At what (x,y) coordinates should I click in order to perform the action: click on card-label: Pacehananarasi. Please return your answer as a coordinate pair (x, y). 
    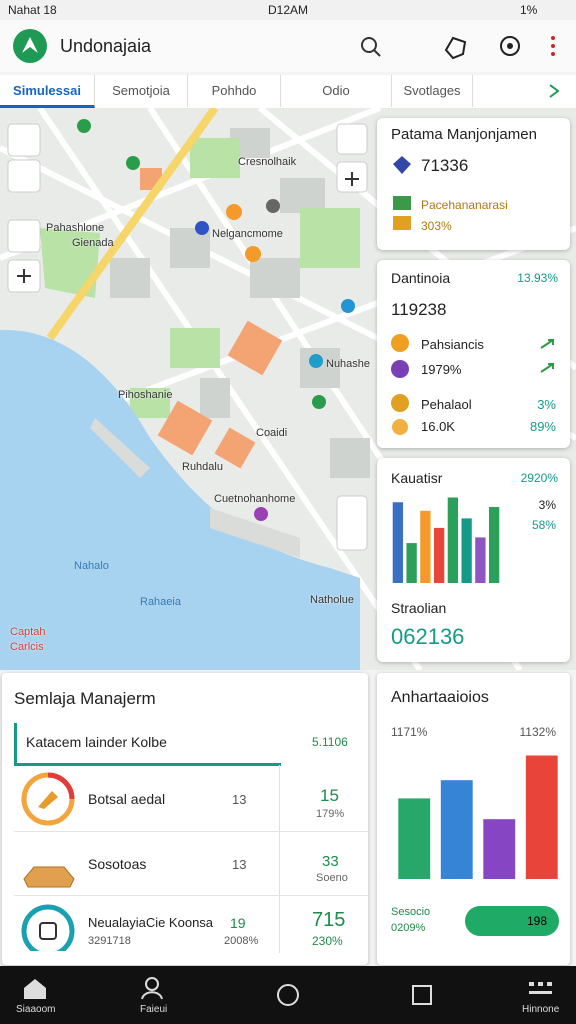
    Looking at the image, I should click on (464, 205).